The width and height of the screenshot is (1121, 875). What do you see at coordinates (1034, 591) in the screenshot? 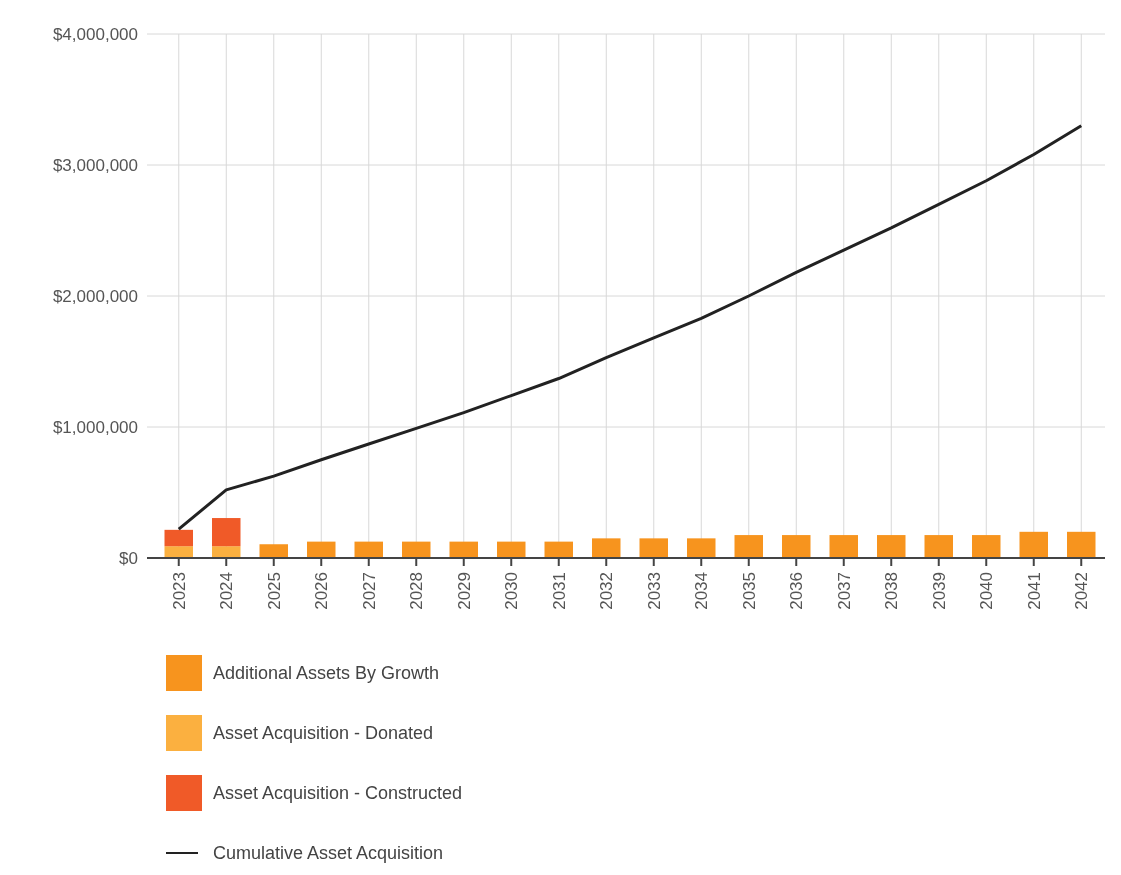
I see `x-tick-label: 2041` at bounding box center [1034, 591].